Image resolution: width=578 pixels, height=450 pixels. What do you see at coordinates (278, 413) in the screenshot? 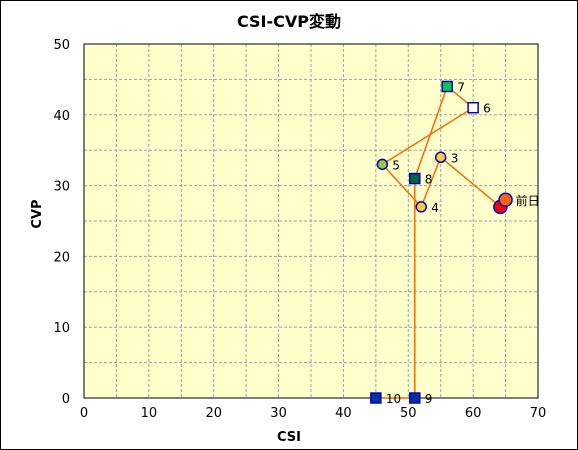
I see `x-tick-label: 30` at bounding box center [278, 413].